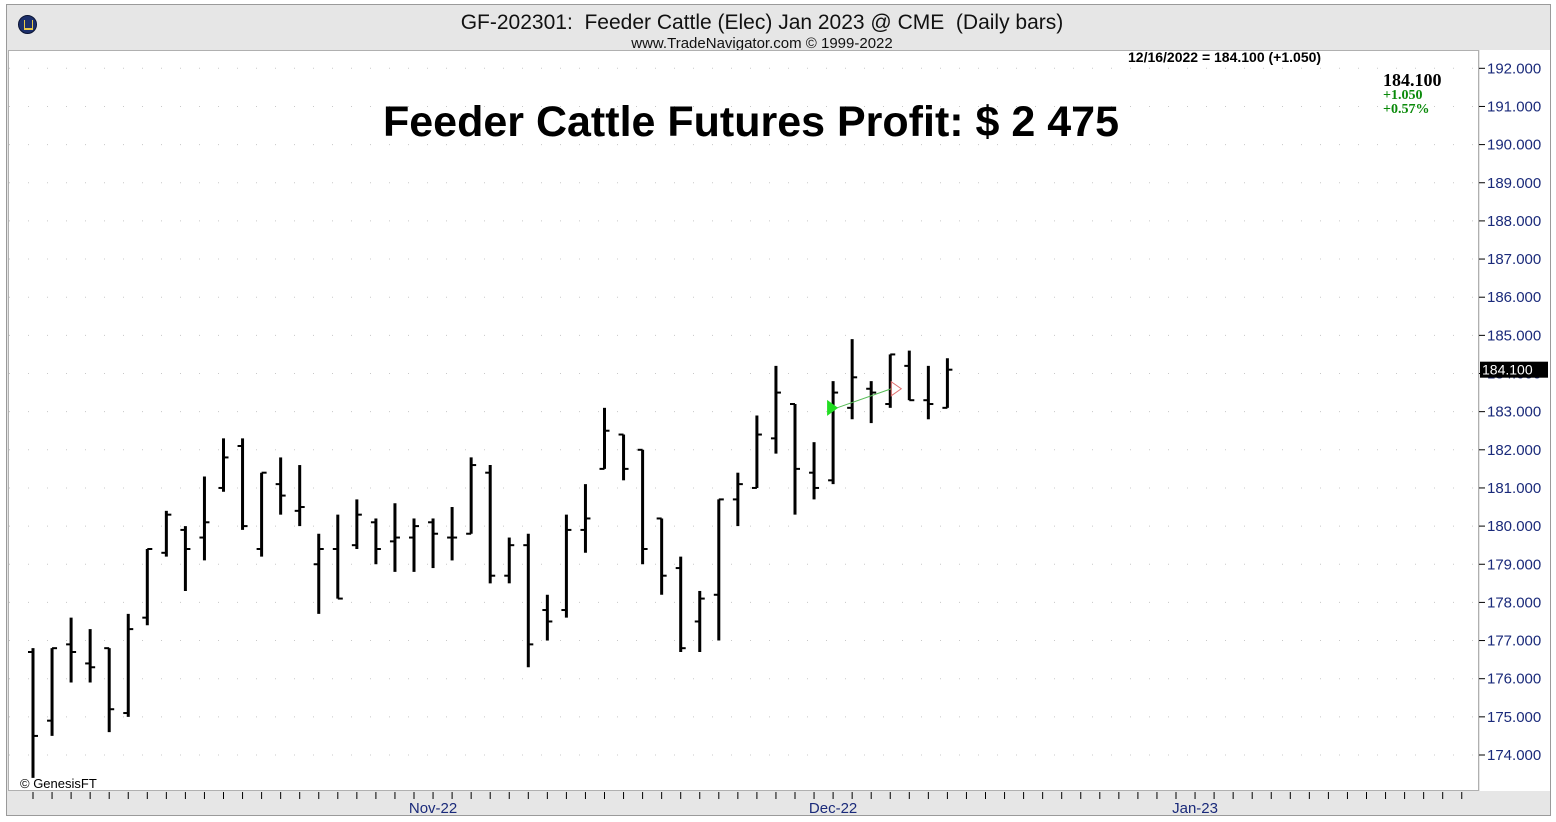  I want to click on last-price-tag, so click(1514, 369).